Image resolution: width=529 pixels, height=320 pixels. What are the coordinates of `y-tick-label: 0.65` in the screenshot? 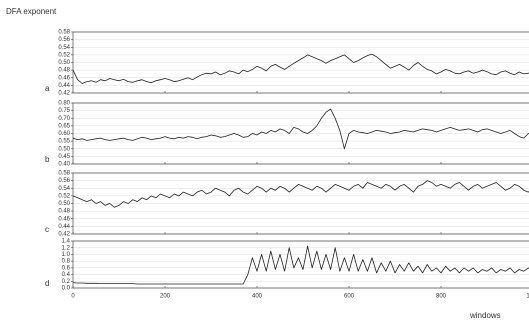 It's located at (64, 126).